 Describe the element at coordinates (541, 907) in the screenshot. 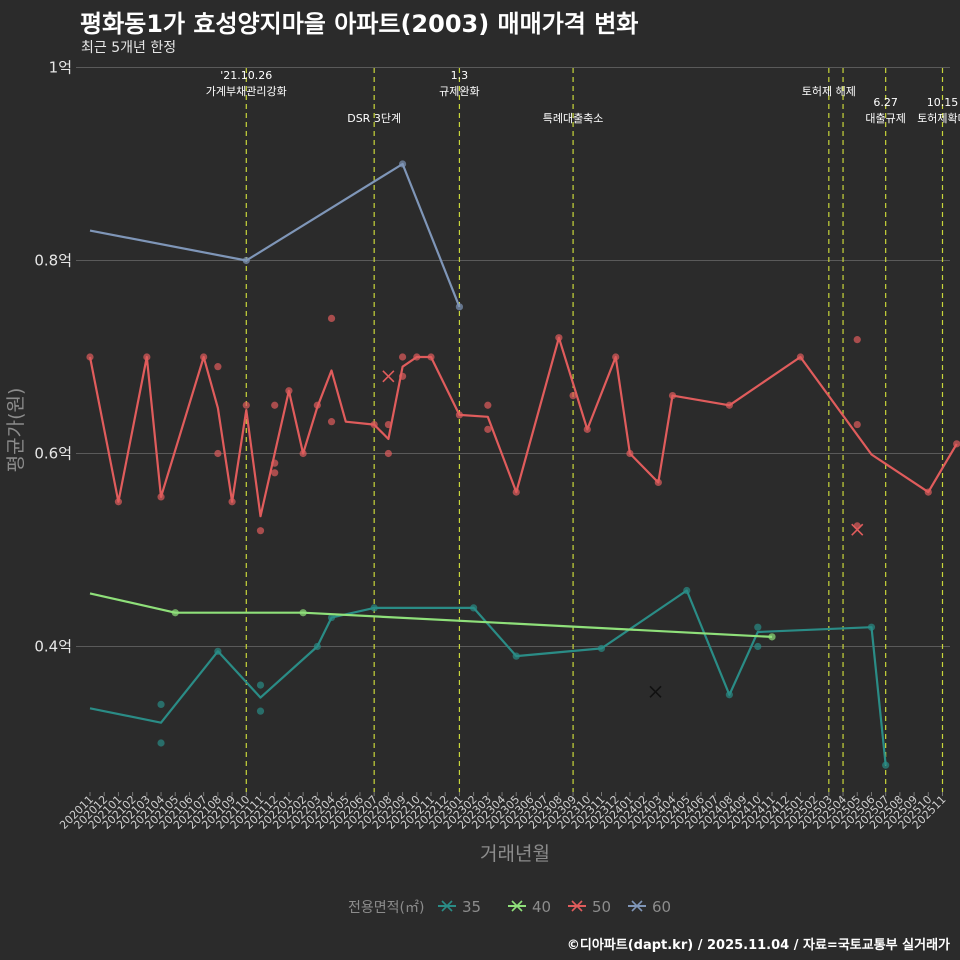

I see `legend-label: 40` at that location.